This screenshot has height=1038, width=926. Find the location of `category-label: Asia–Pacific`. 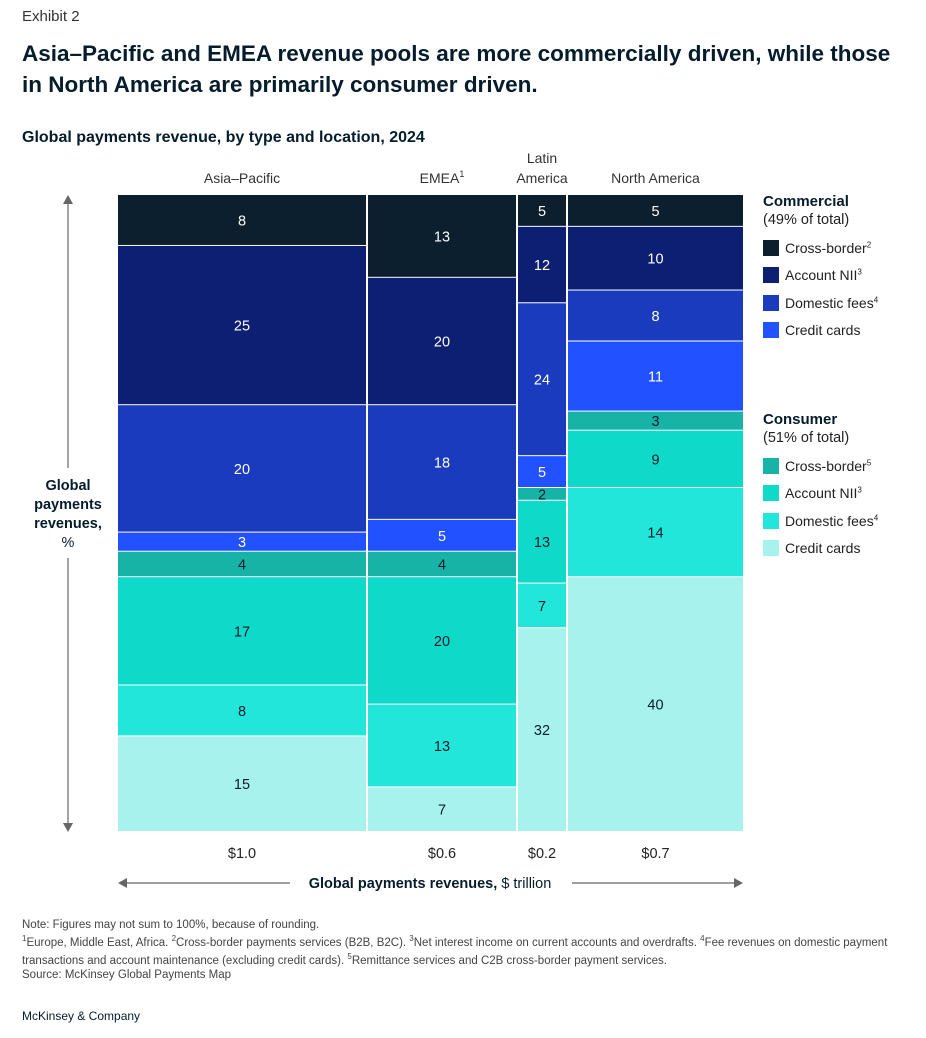

category-label: Asia–Pacific is located at coordinates (242, 178).